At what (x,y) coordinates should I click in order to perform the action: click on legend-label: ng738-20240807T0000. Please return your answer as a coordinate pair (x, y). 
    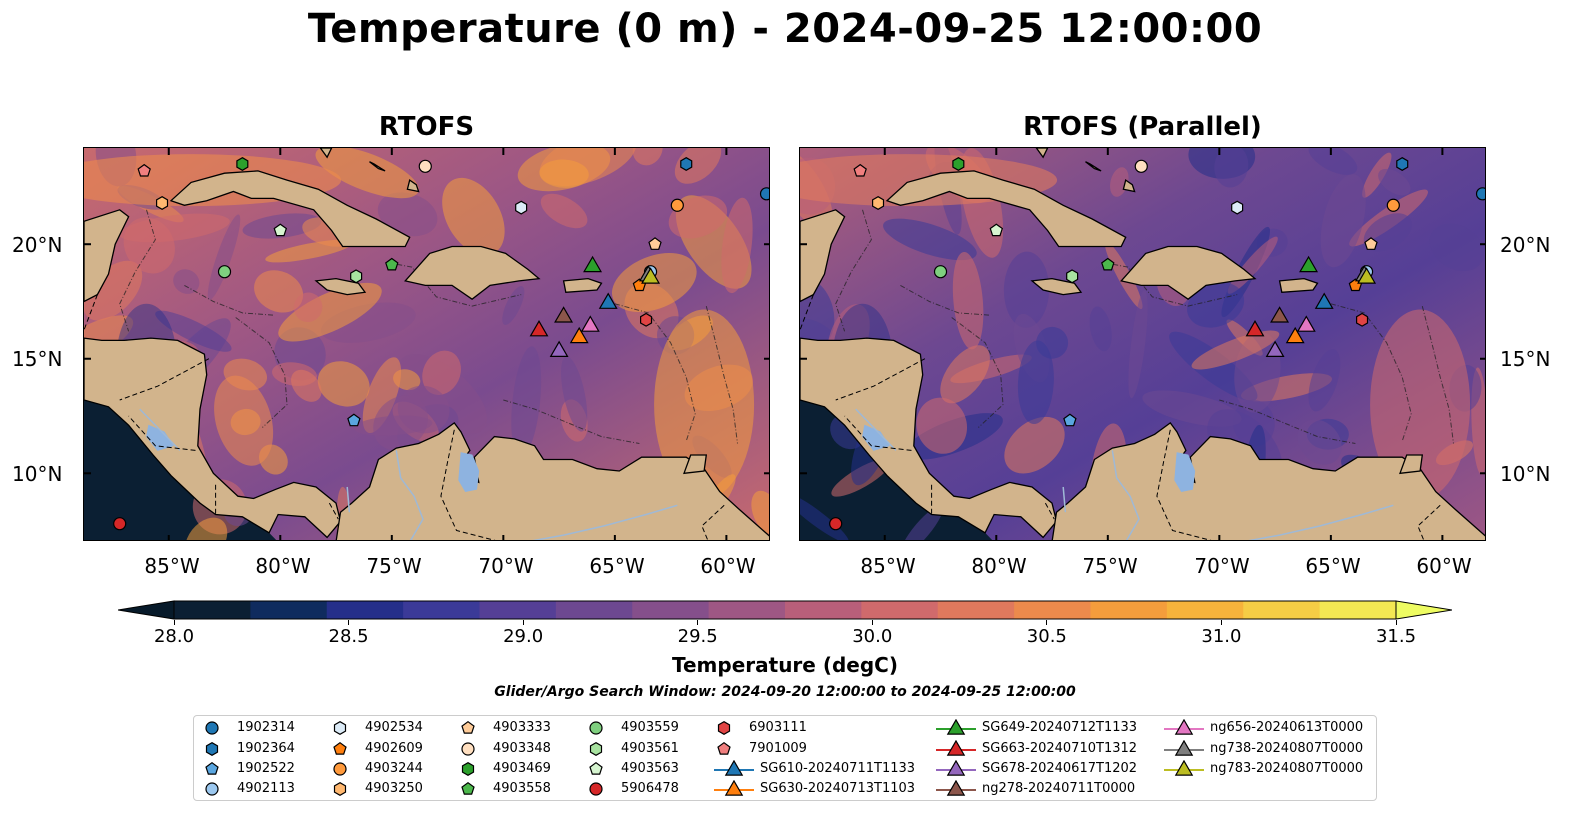
    Looking at the image, I should click on (1287, 748).